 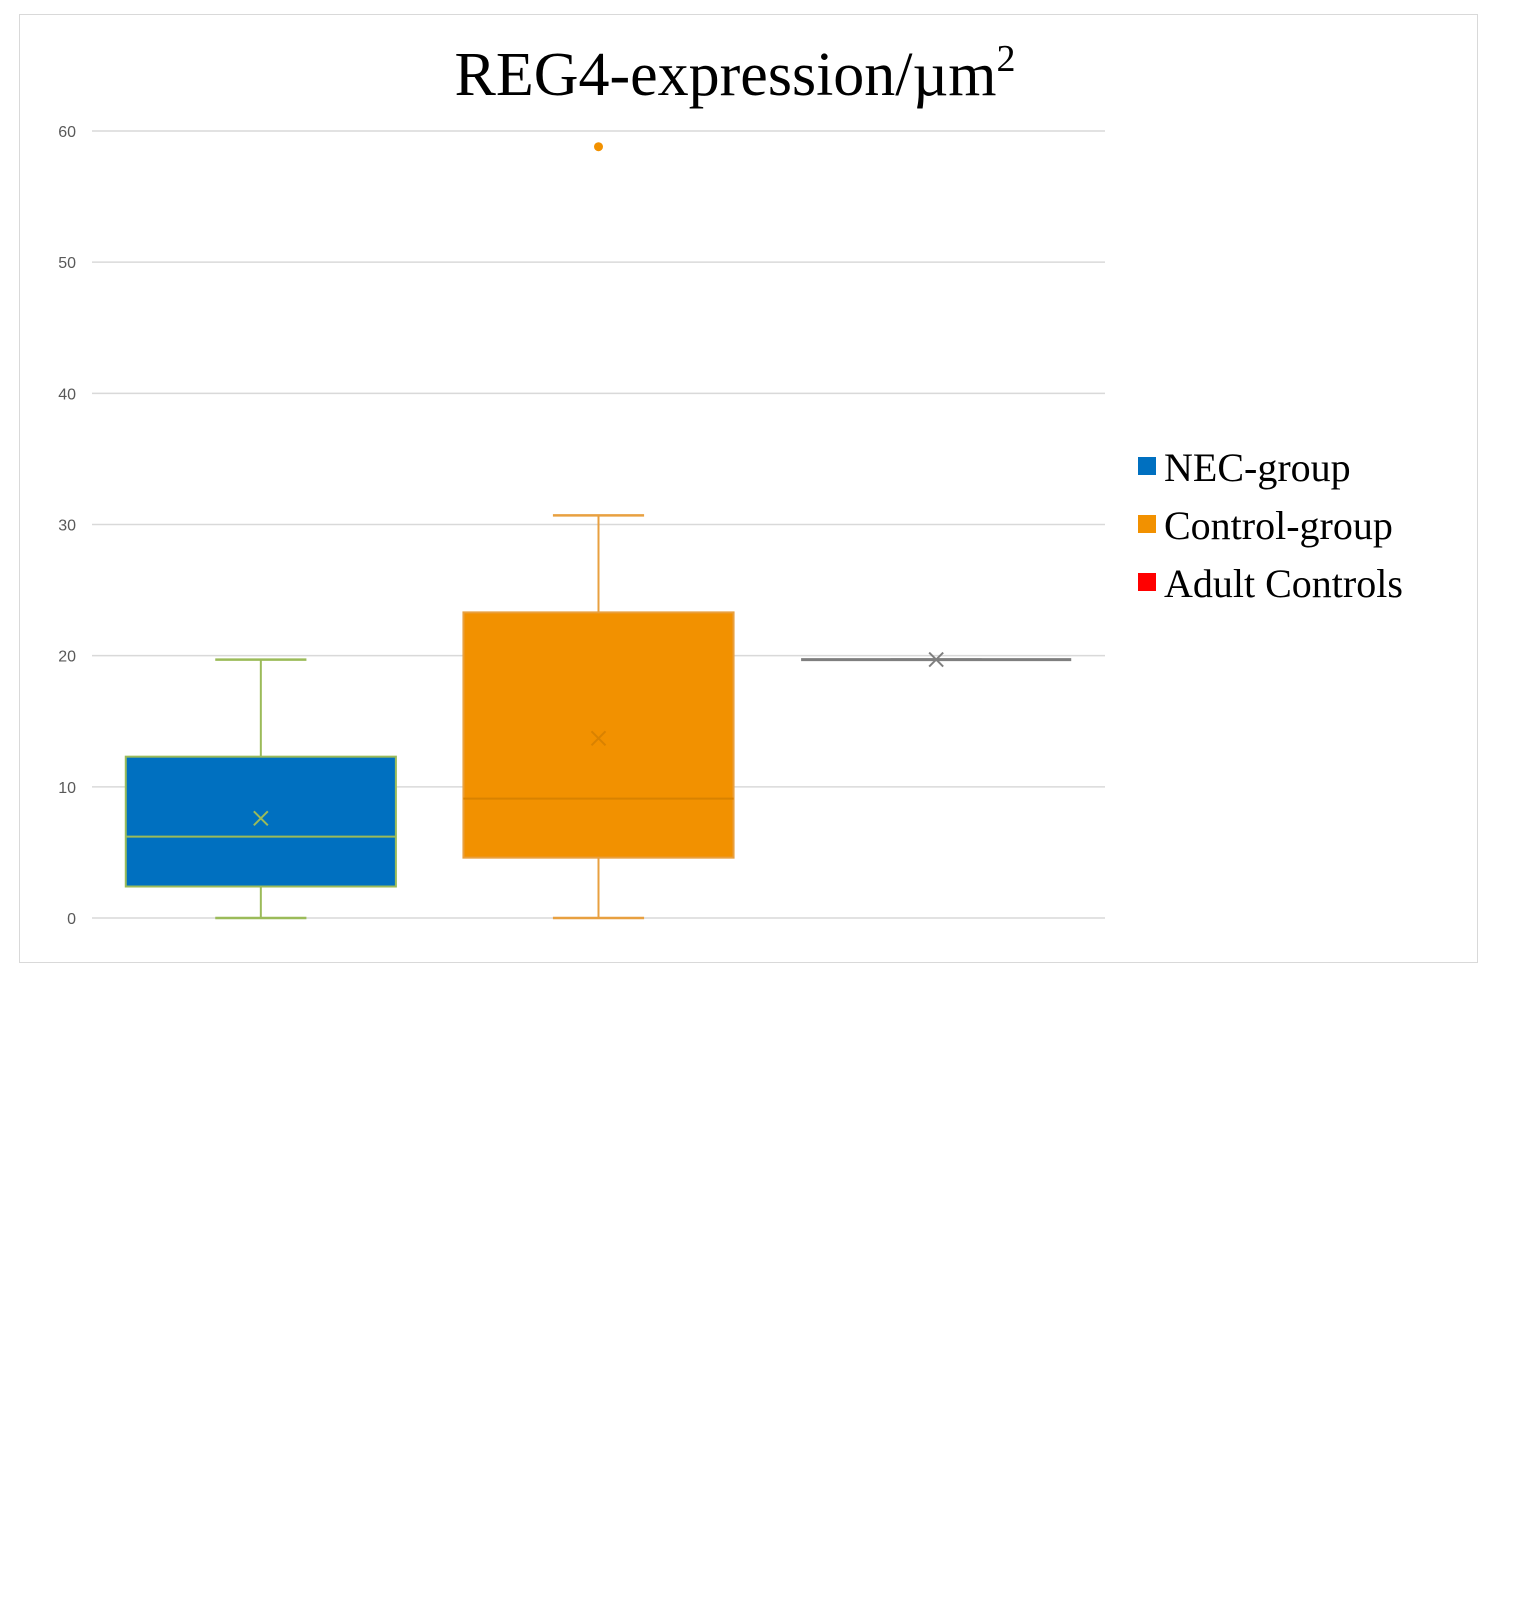 I want to click on chart-title-superscript: 2, so click(x=1006, y=59).